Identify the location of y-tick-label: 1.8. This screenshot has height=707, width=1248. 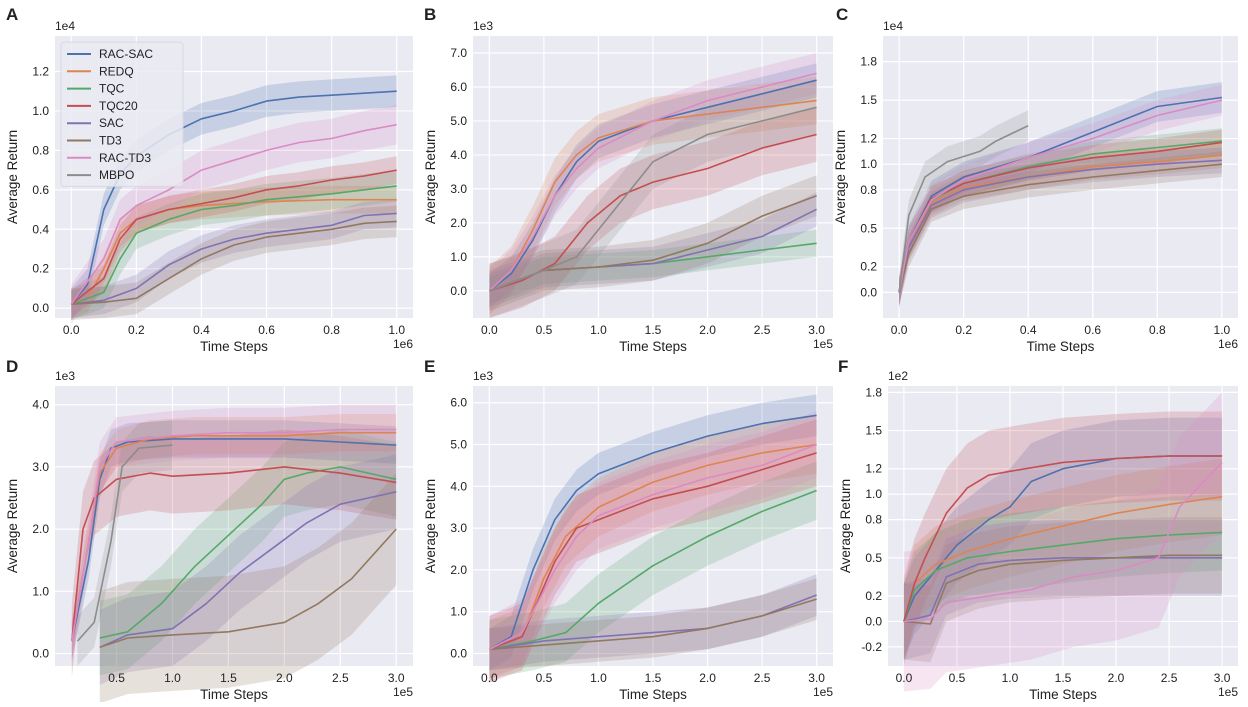
(868, 62).